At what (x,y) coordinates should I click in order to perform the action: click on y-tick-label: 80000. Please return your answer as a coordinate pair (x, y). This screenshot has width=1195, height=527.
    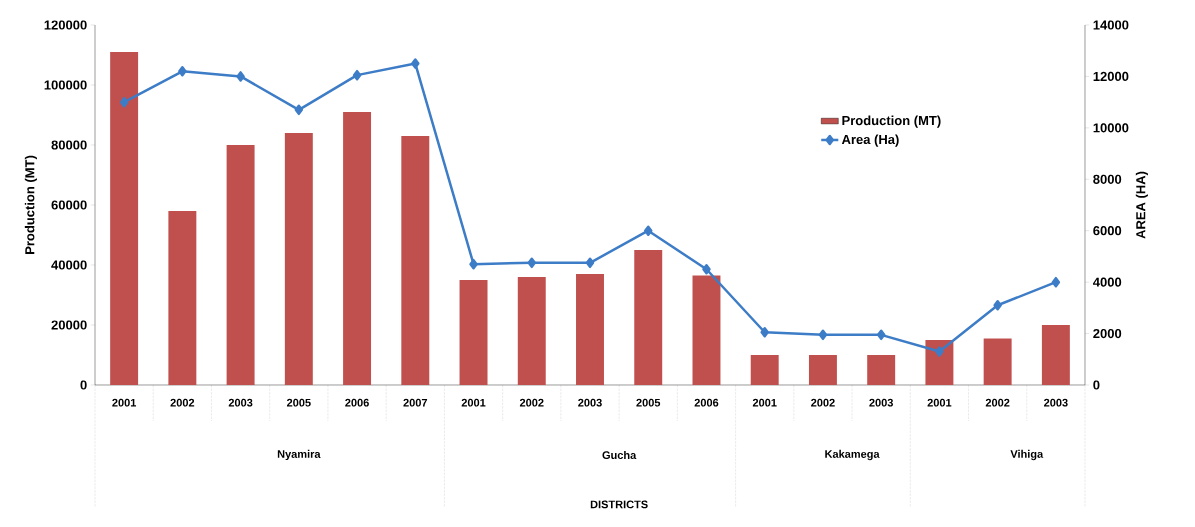
    Looking at the image, I should click on (69, 145).